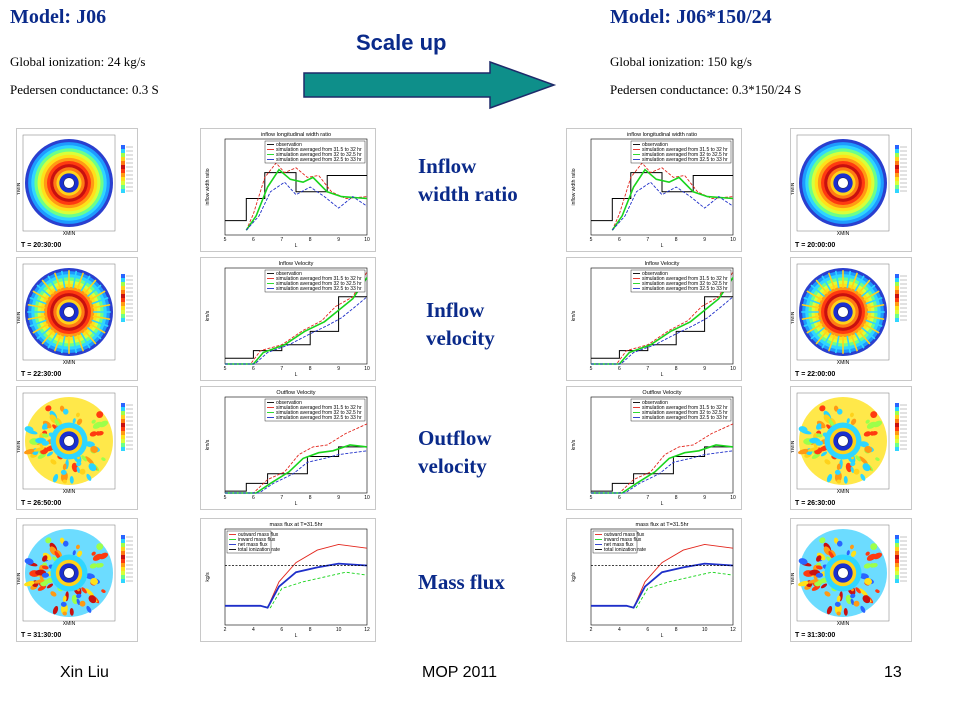 The image size is (960, 720). I want to click on chart-x-tick: 8, so click(676, 630).